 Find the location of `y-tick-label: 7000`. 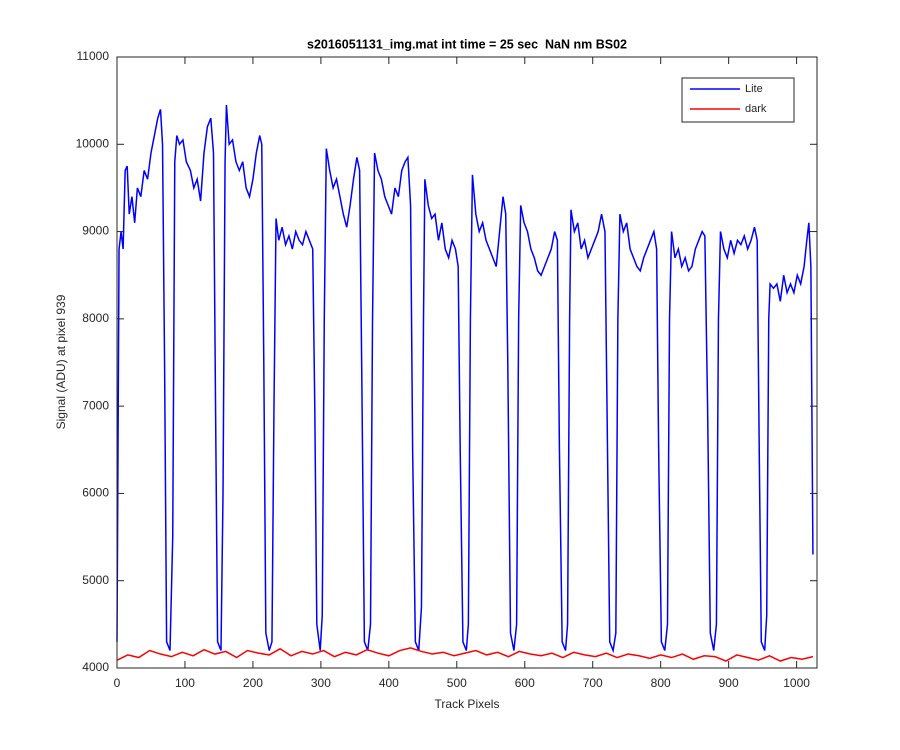

y-tick-label: 7000 is located at coordinates (95, 405).